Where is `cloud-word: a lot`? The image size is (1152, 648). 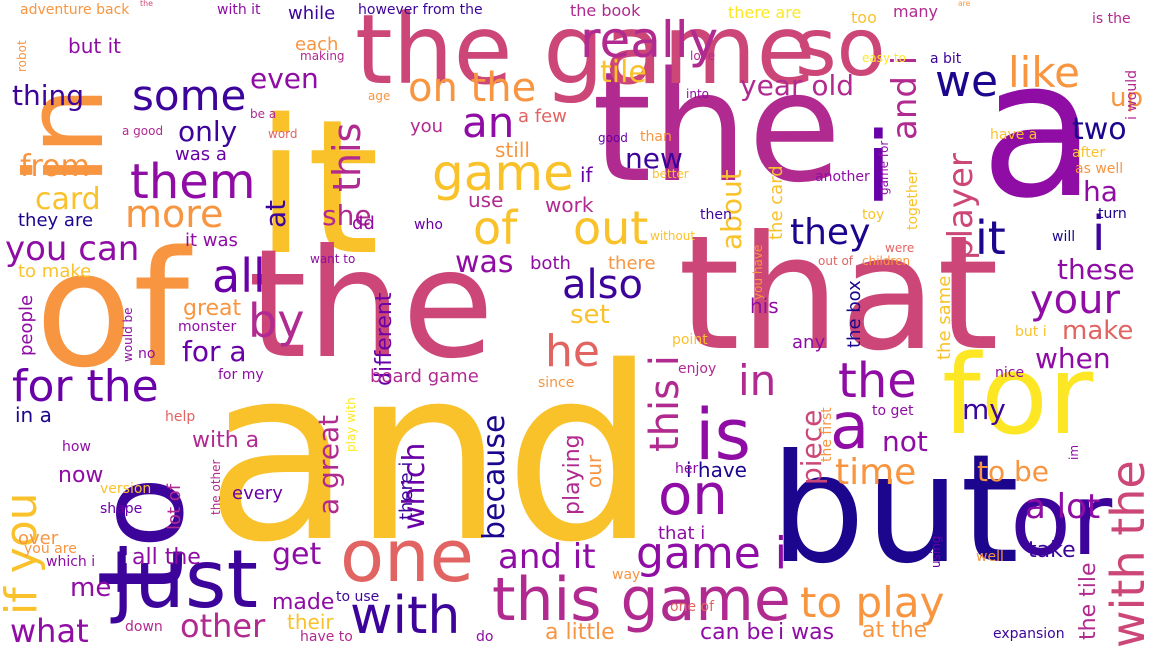 cloud-word: a lot is located at coordinates (1063, 507).